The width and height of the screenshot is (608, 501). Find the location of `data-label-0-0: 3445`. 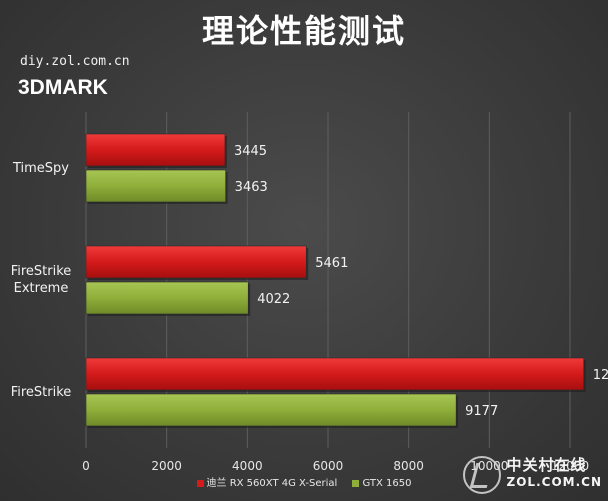

data-label-0-0: 3445 is located at coordinates (250, 151).